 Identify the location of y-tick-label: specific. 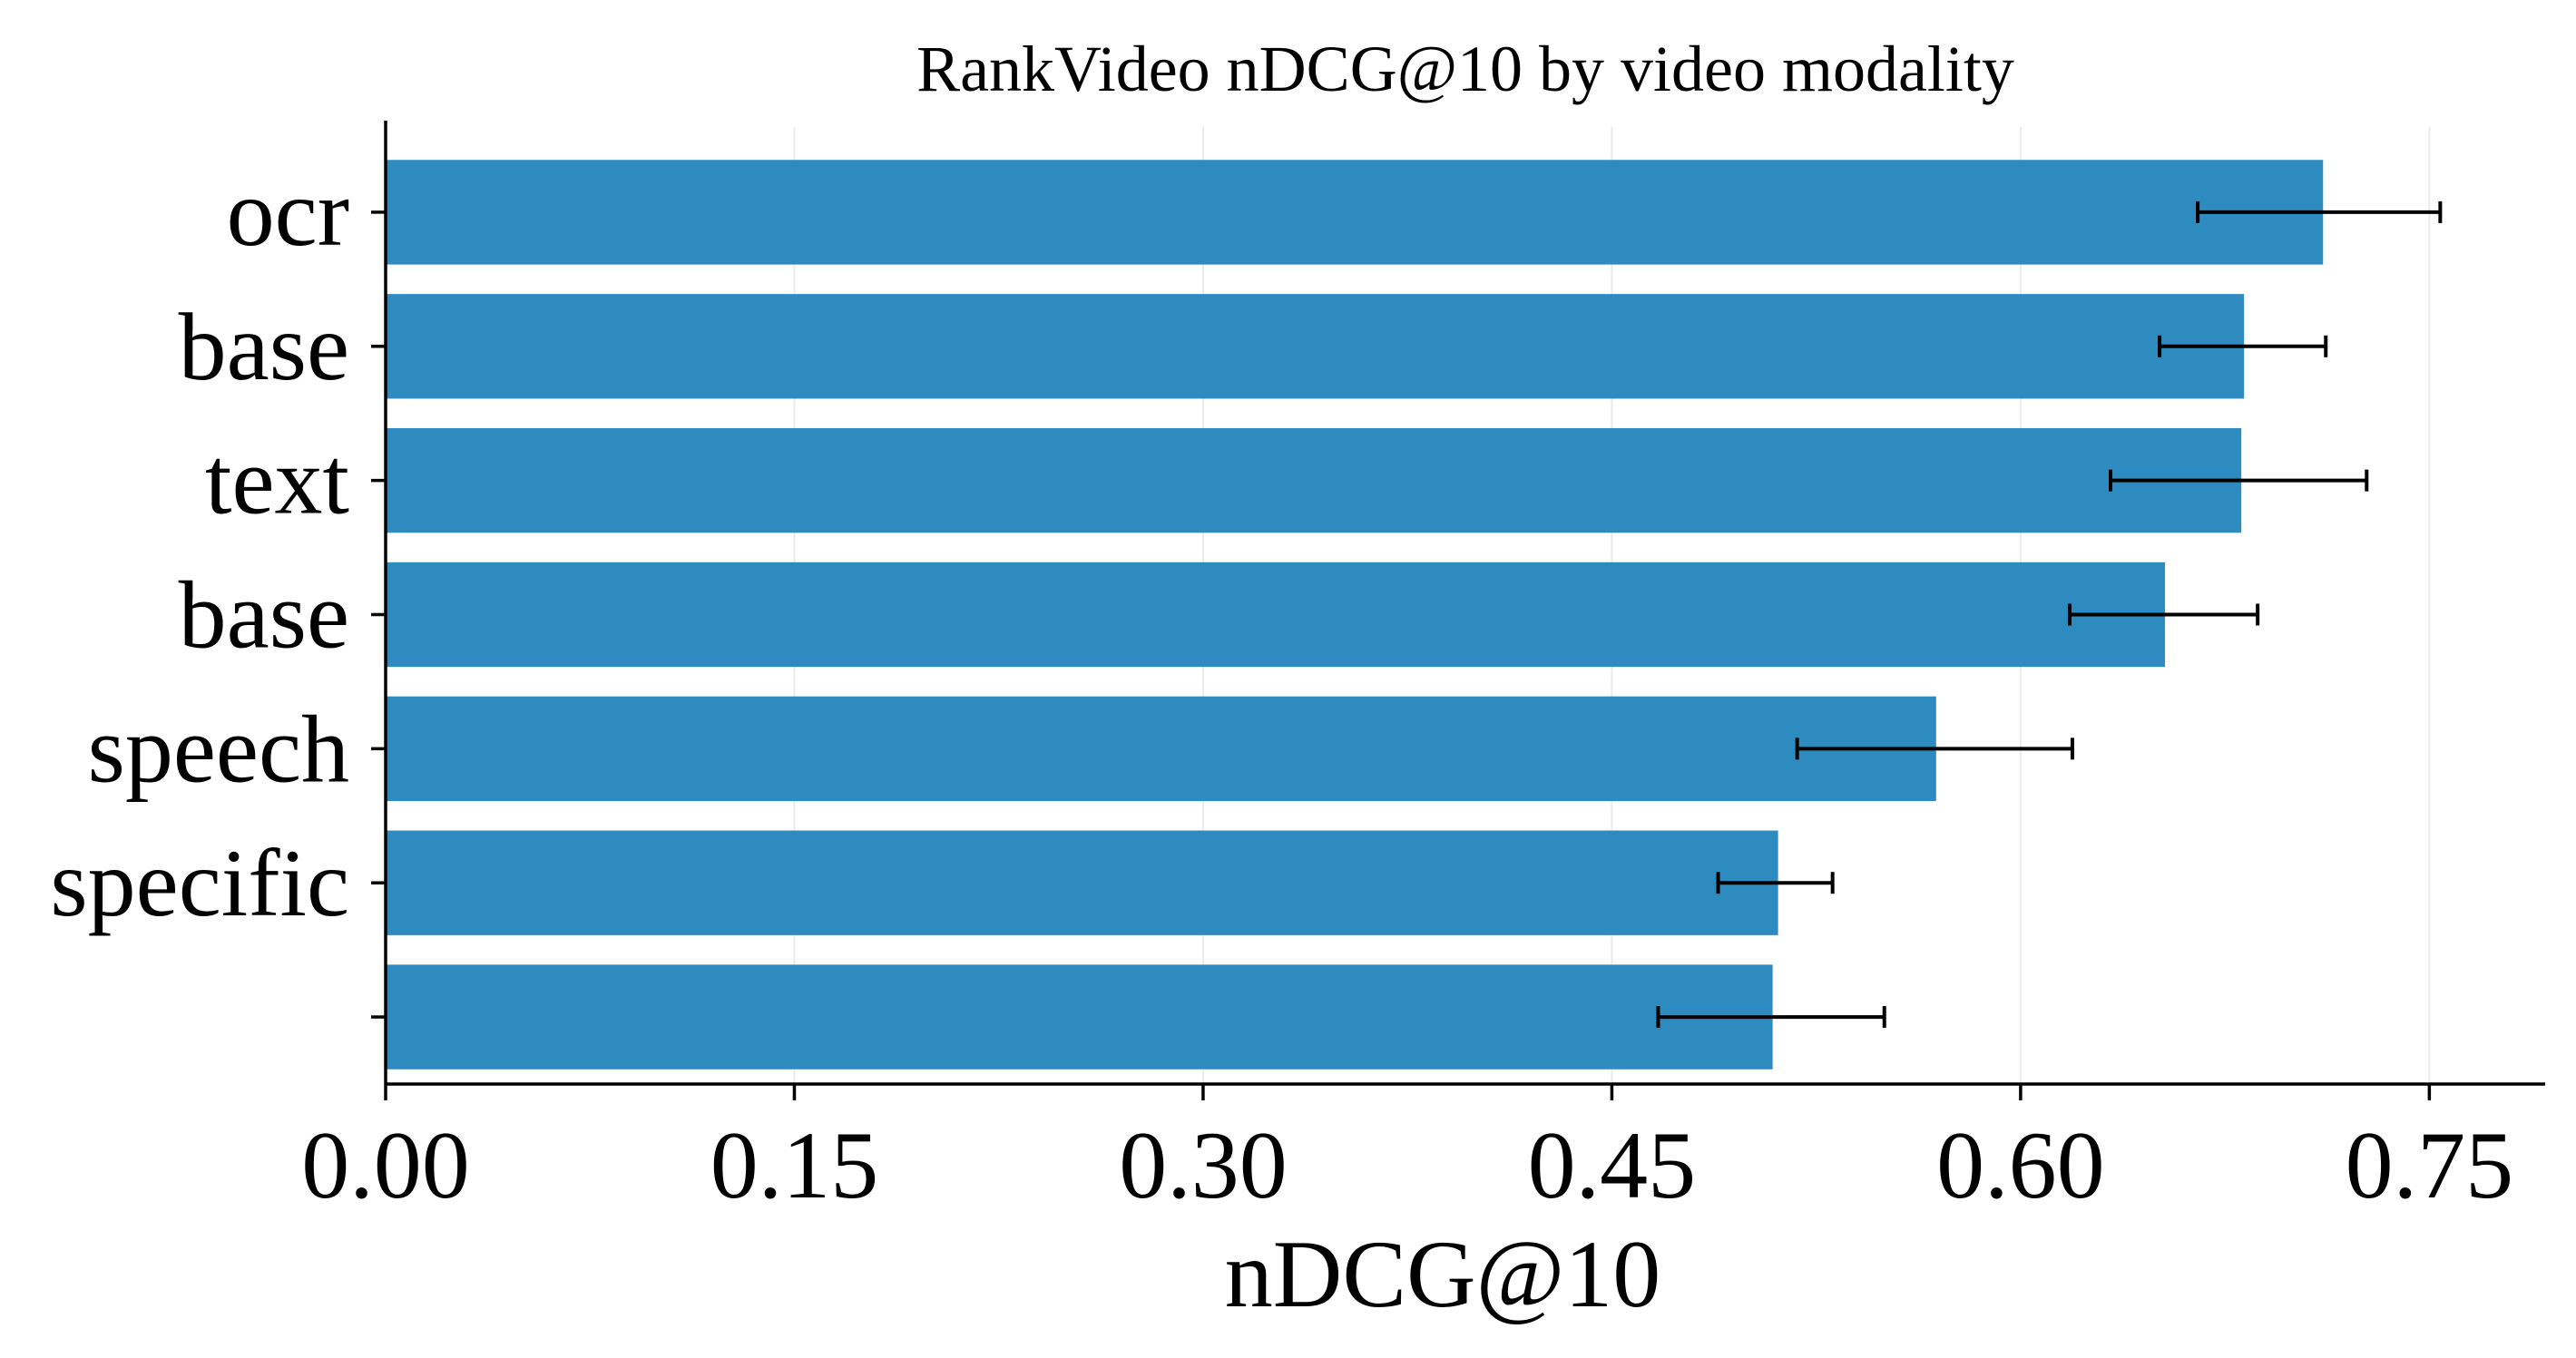
(199, 883).